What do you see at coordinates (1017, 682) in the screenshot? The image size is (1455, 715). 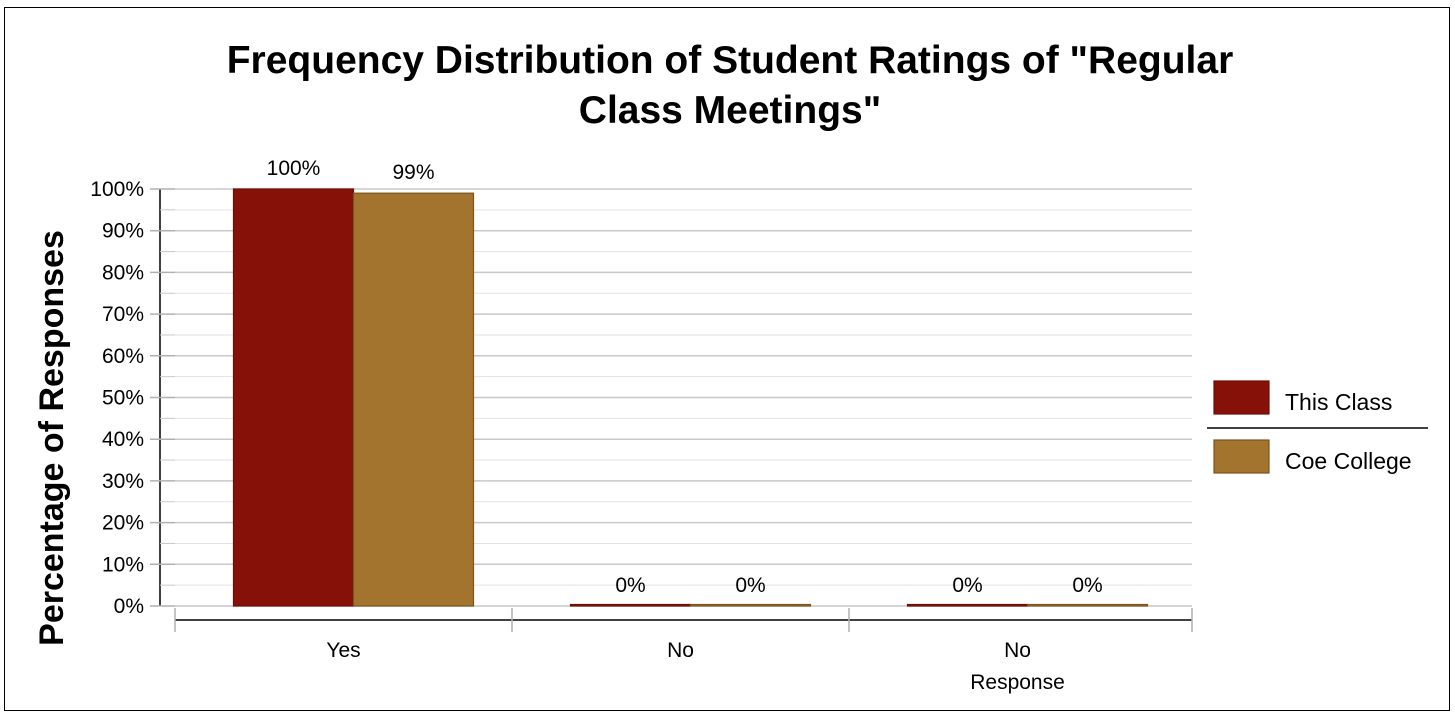 I see `x-tick-label: Response` at bounding box center [1017, 682].